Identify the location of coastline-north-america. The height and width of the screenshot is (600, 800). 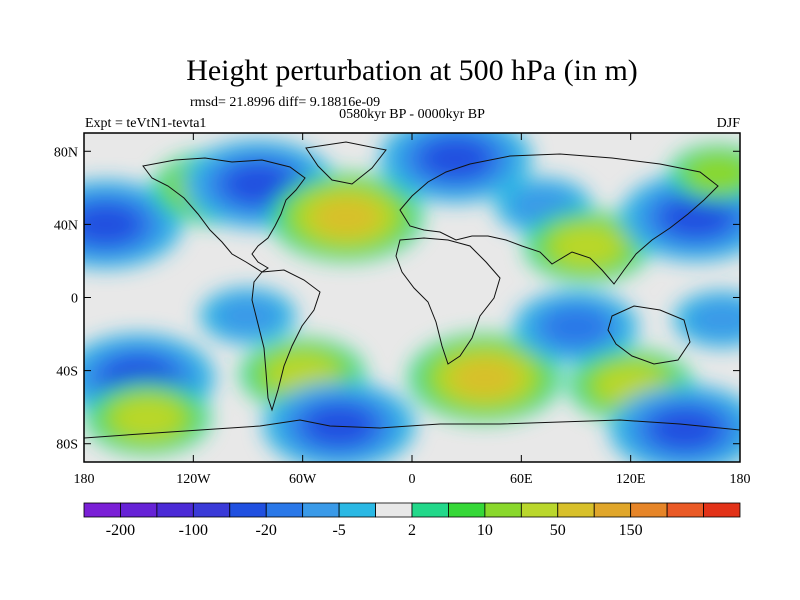
(224, 215).